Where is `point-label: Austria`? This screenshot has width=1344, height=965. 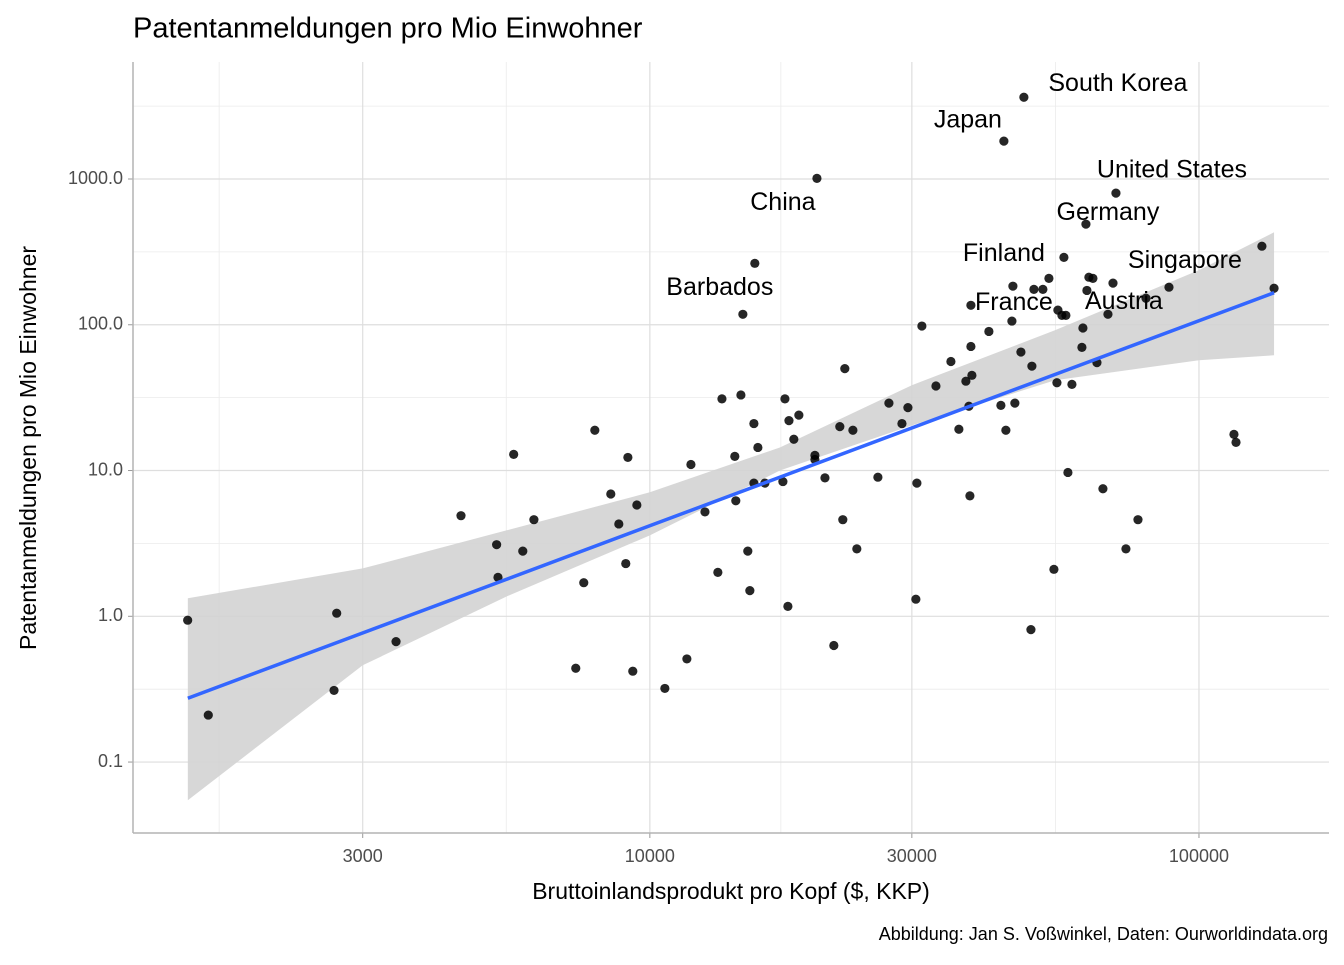
point-label: Austria is located at coordinates (1124, 301).